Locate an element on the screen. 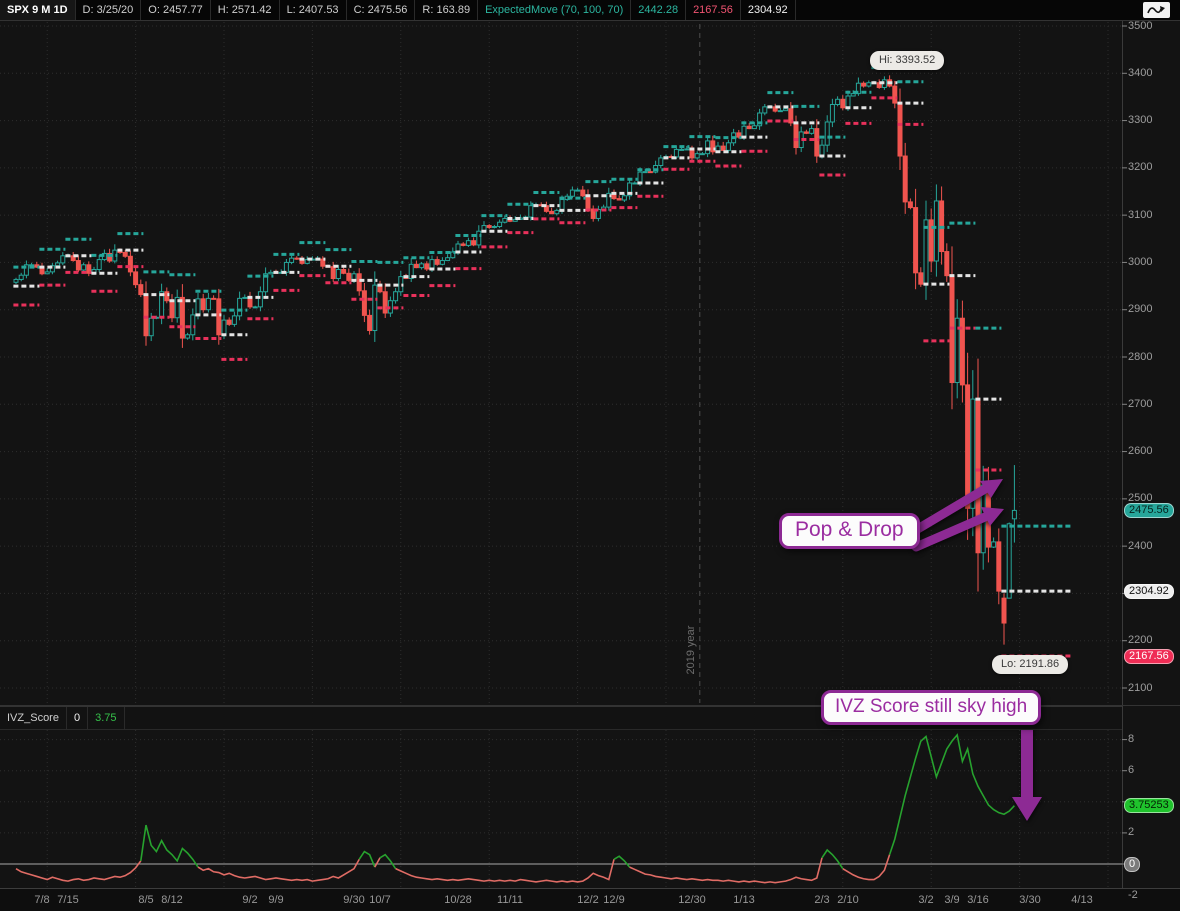 The image size is (1180, 911). time-axis-label: 3/16 is located at coordinates (978, 900).